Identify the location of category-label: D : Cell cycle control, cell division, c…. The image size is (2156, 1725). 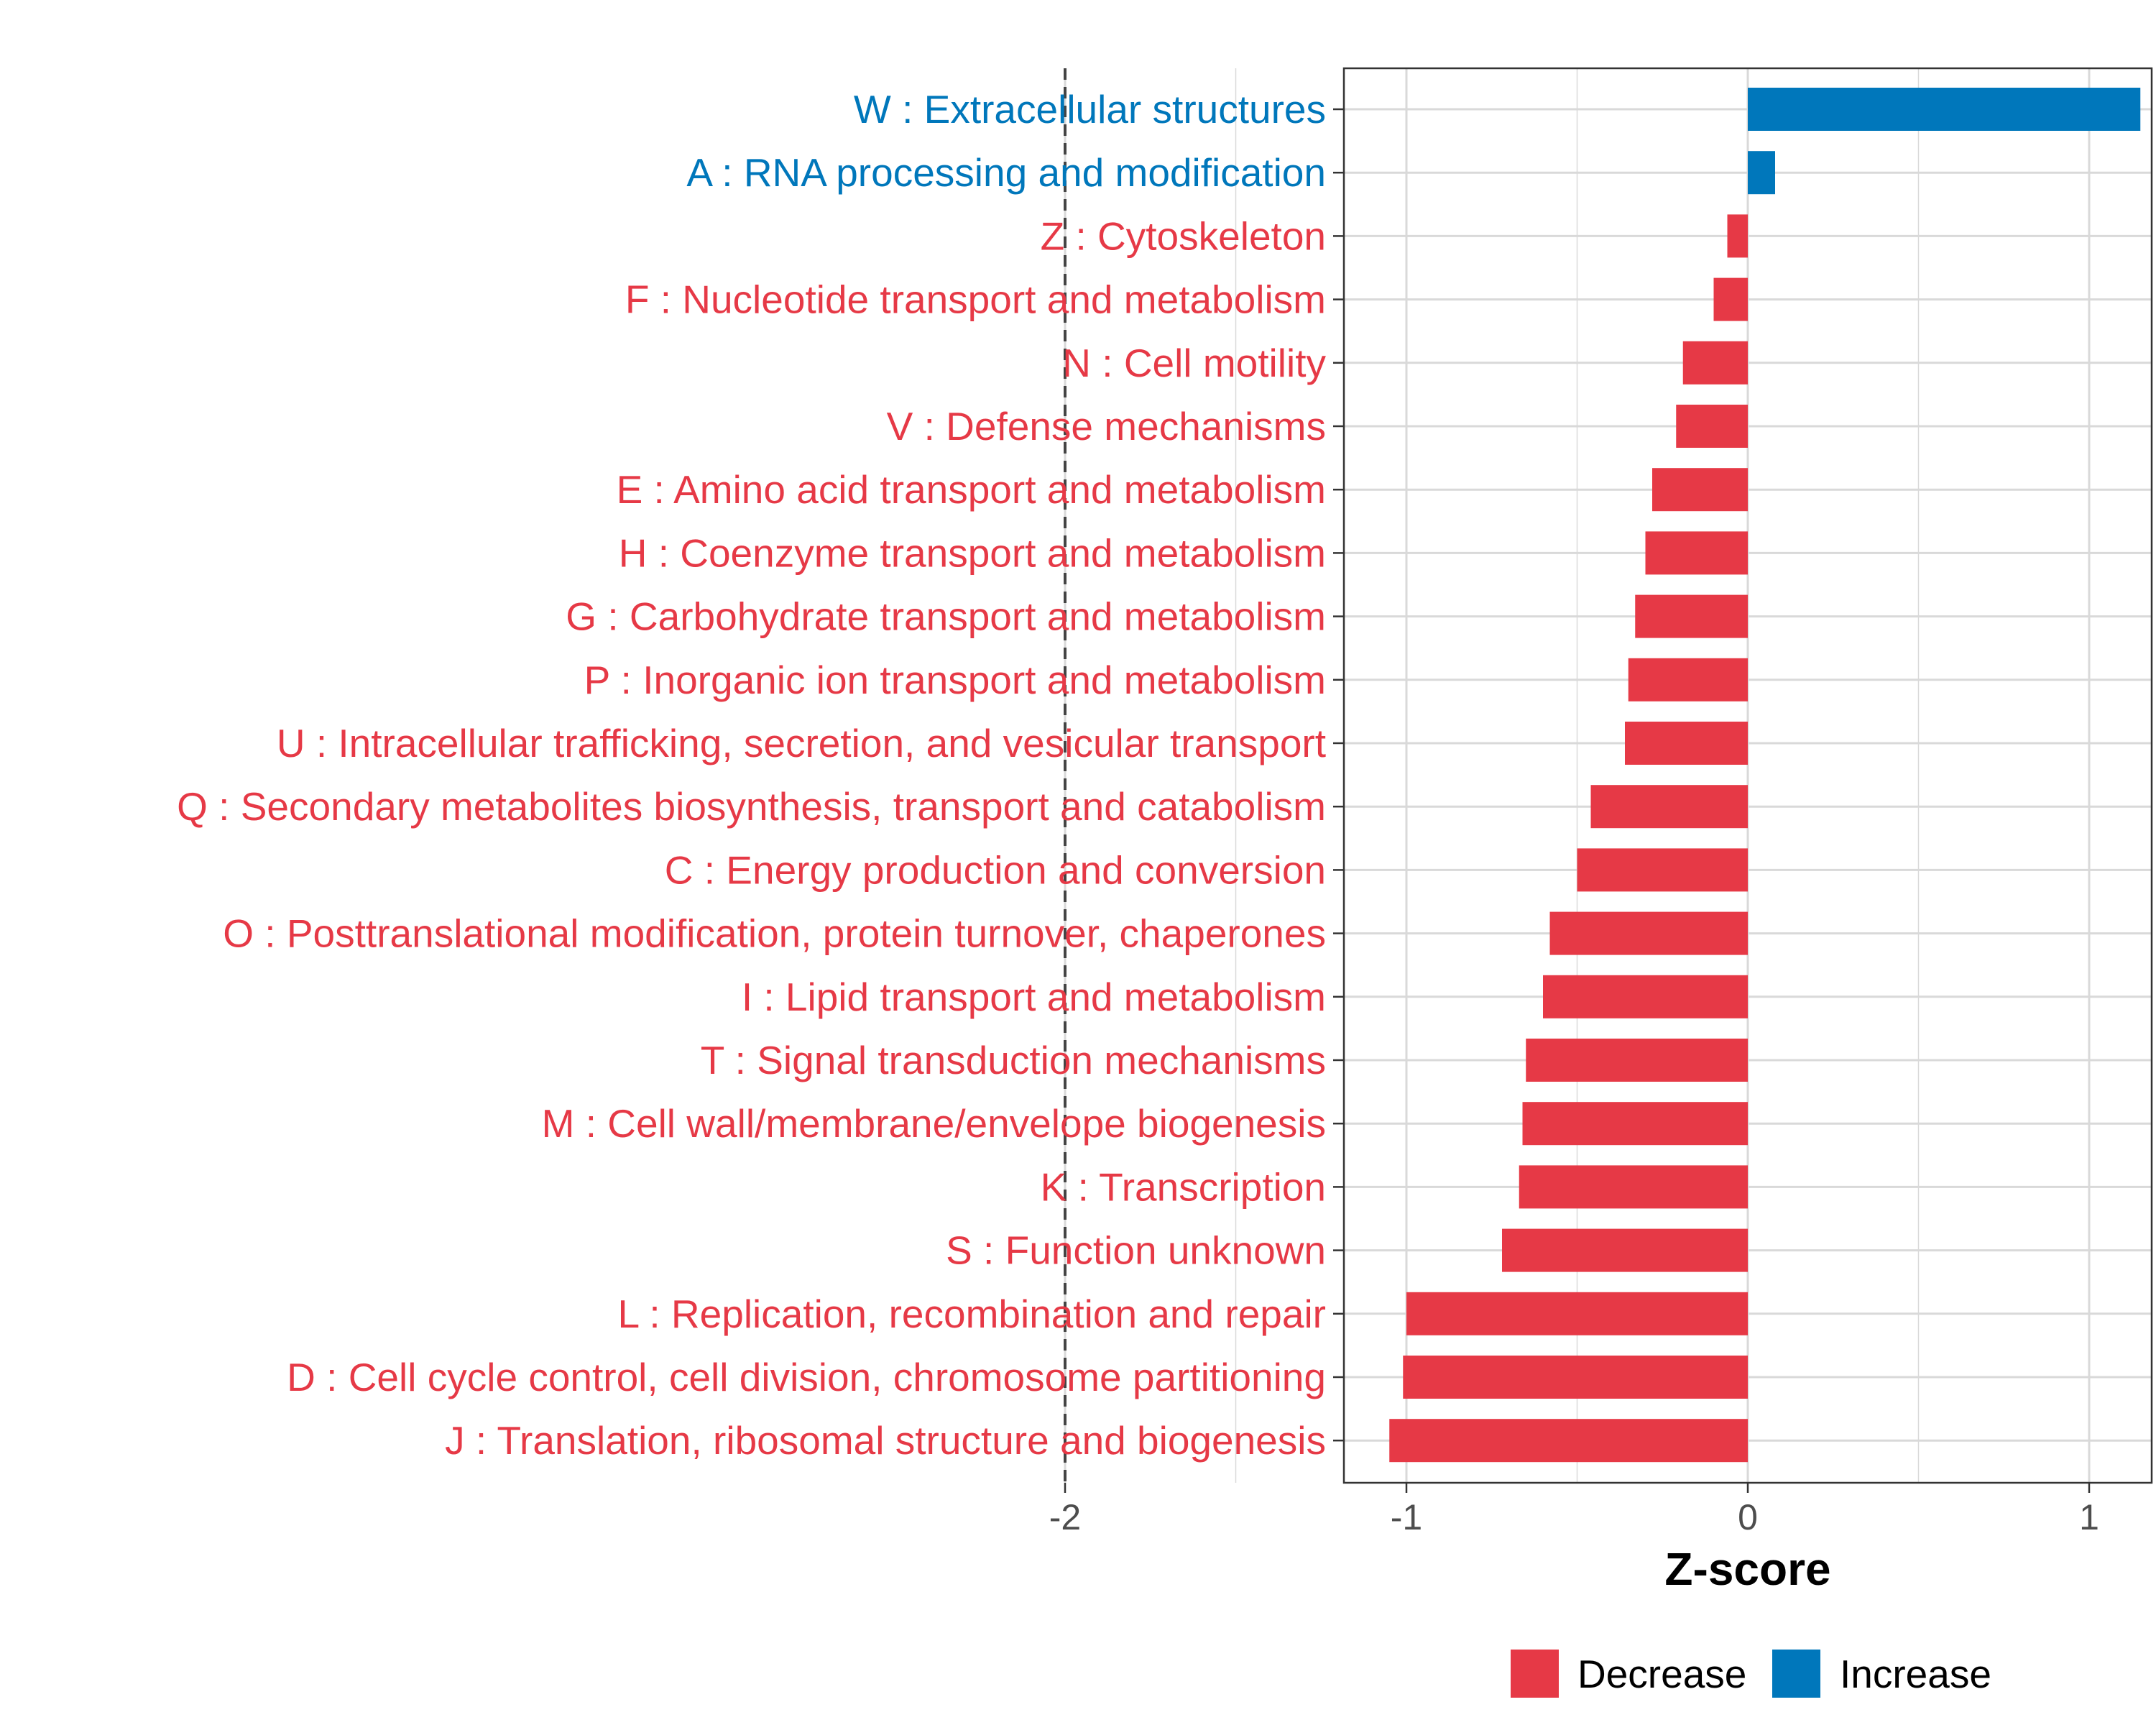
(807, 1377).